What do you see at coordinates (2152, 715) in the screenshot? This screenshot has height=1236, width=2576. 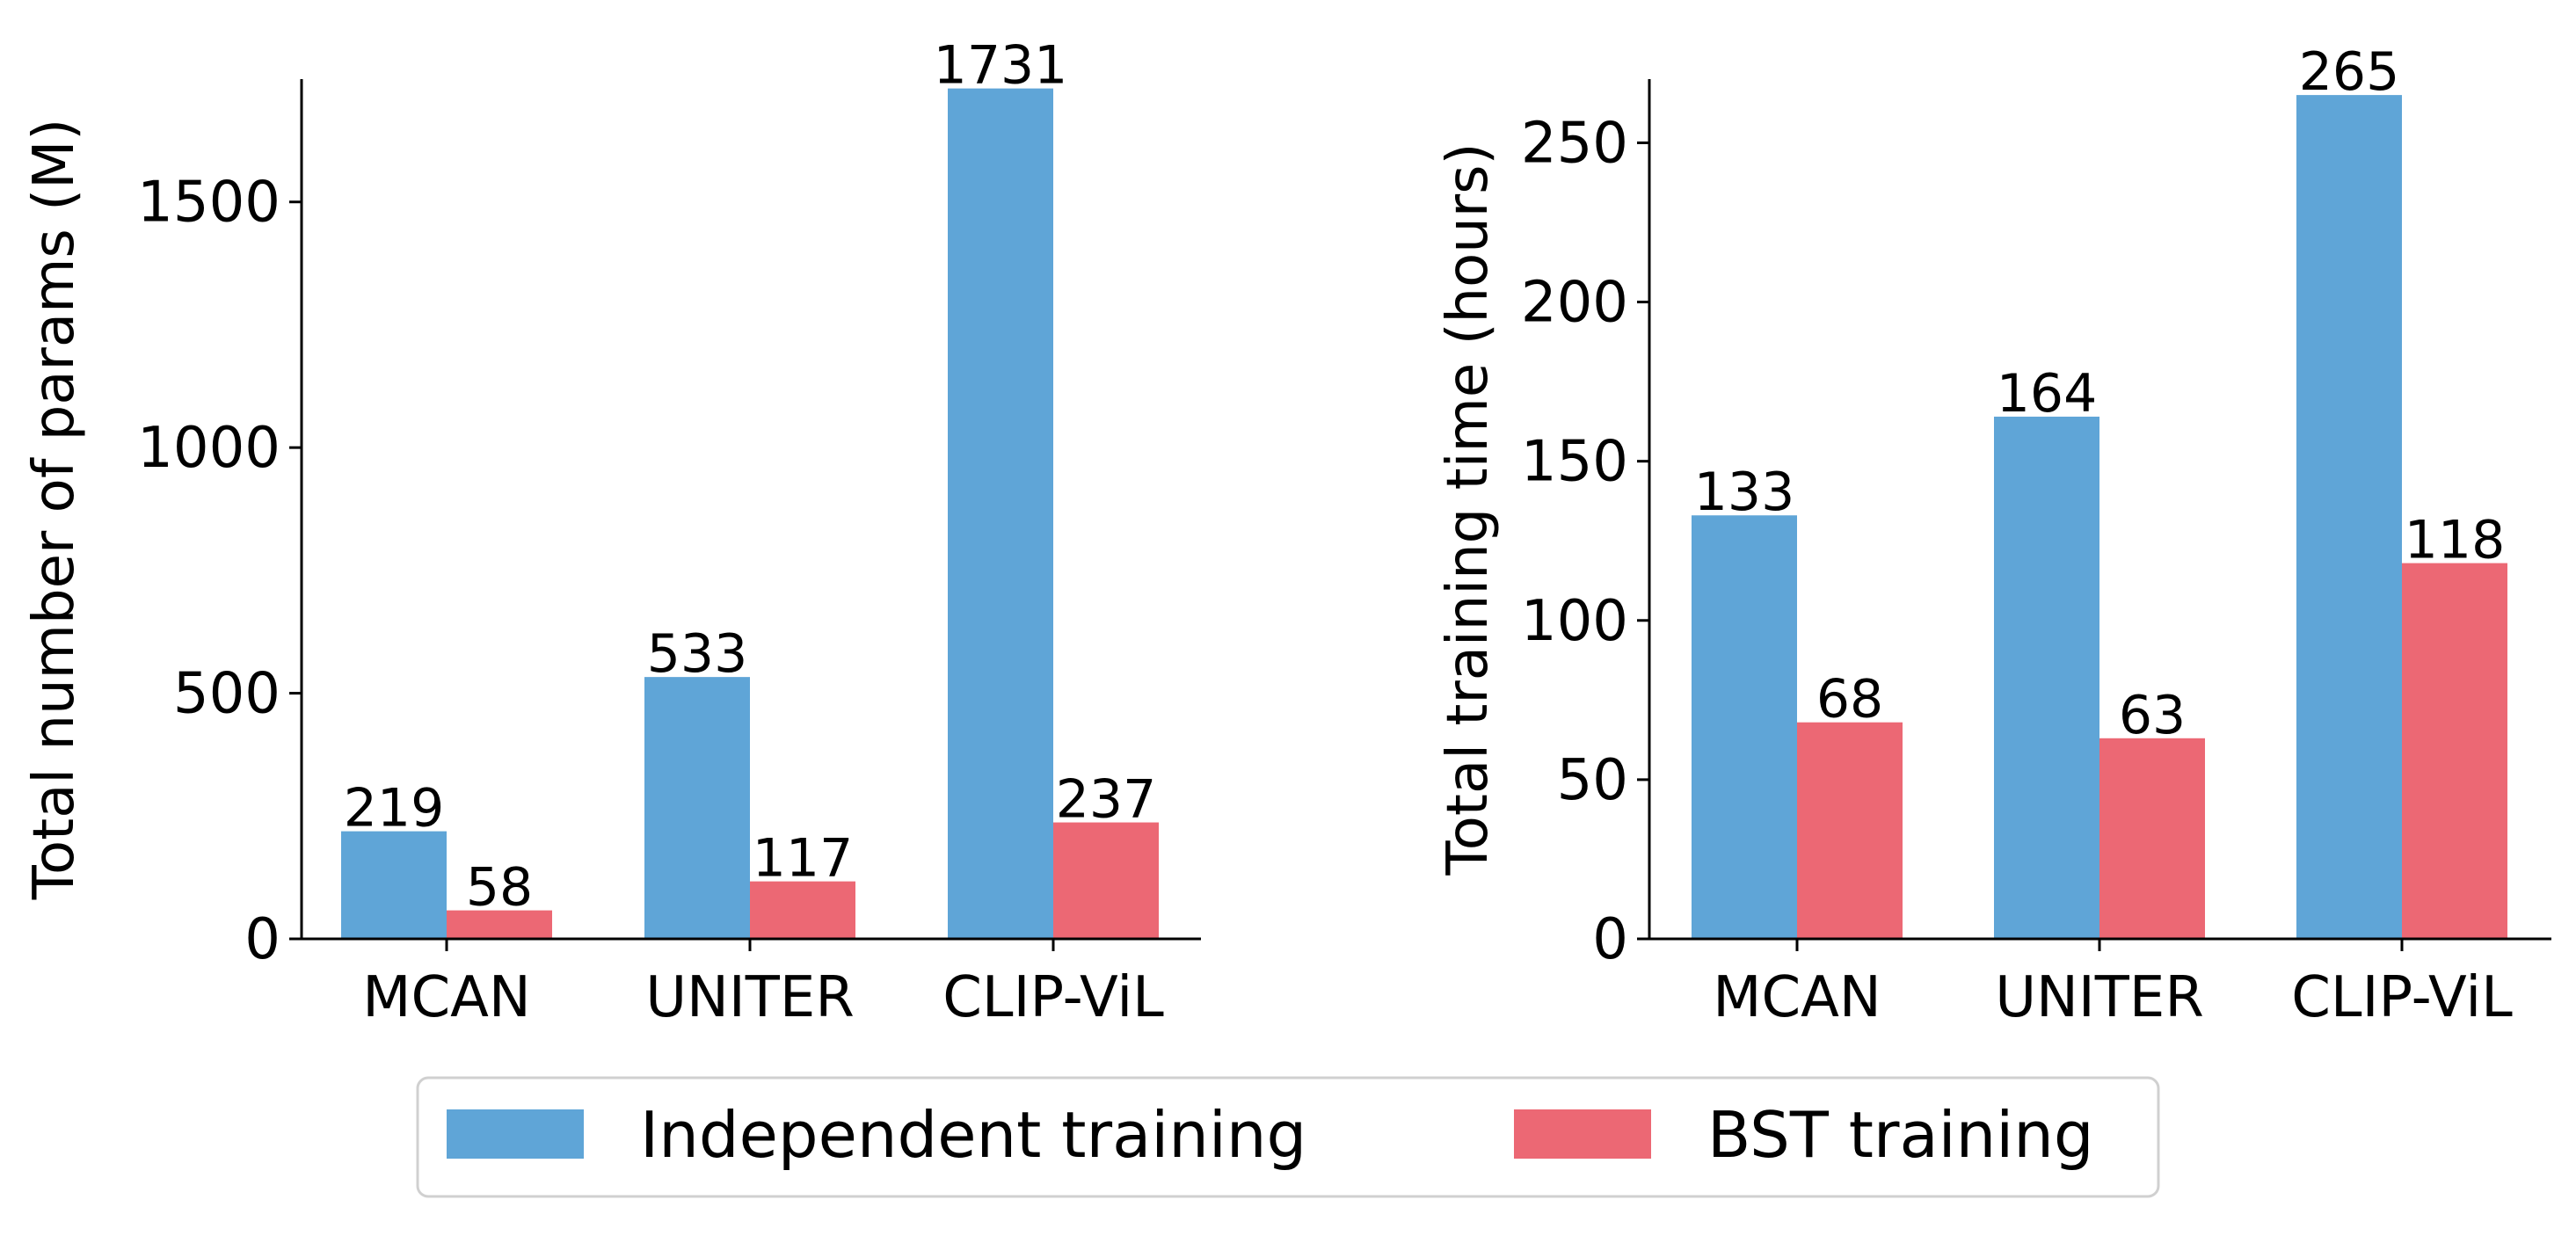 I see `data-label-bst-uniter: 63` at bounding box center [2152, 715].